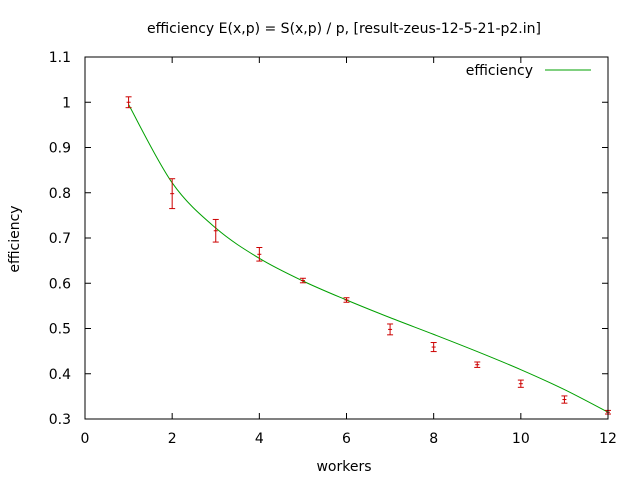 Image resolution: width=640 pixels, height=480 pixels. I want to click on y-tick-label: 0.5, so click(60, 330).